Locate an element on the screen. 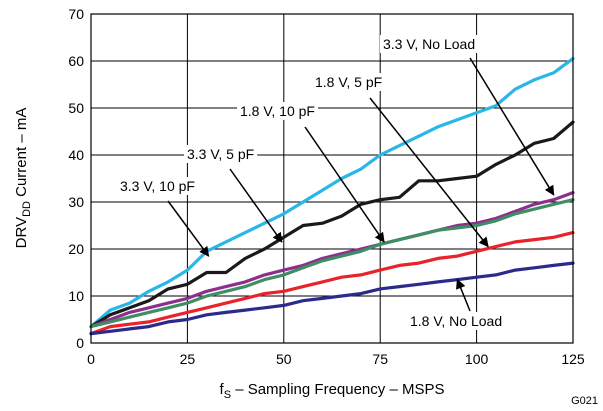 Image resolution: width=603 pixels, height=411 pixels. y-tick-label: 40 is located at coordinates (76, 155).